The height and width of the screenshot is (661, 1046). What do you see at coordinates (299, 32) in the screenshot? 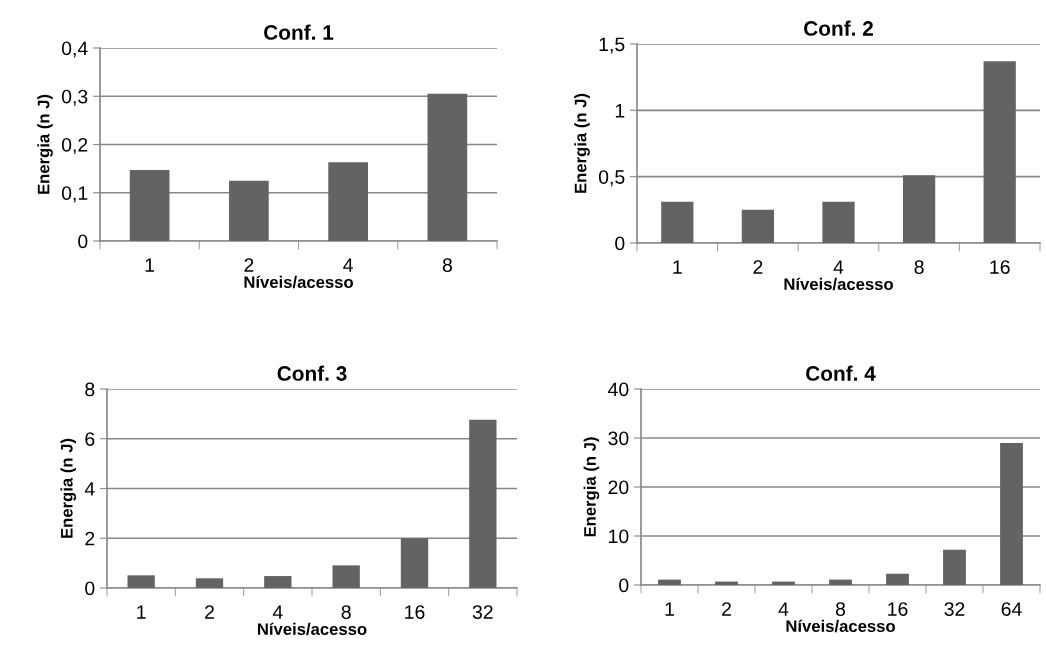
I see `chart-title: Conf. 1` at bounding box center [299, 32].